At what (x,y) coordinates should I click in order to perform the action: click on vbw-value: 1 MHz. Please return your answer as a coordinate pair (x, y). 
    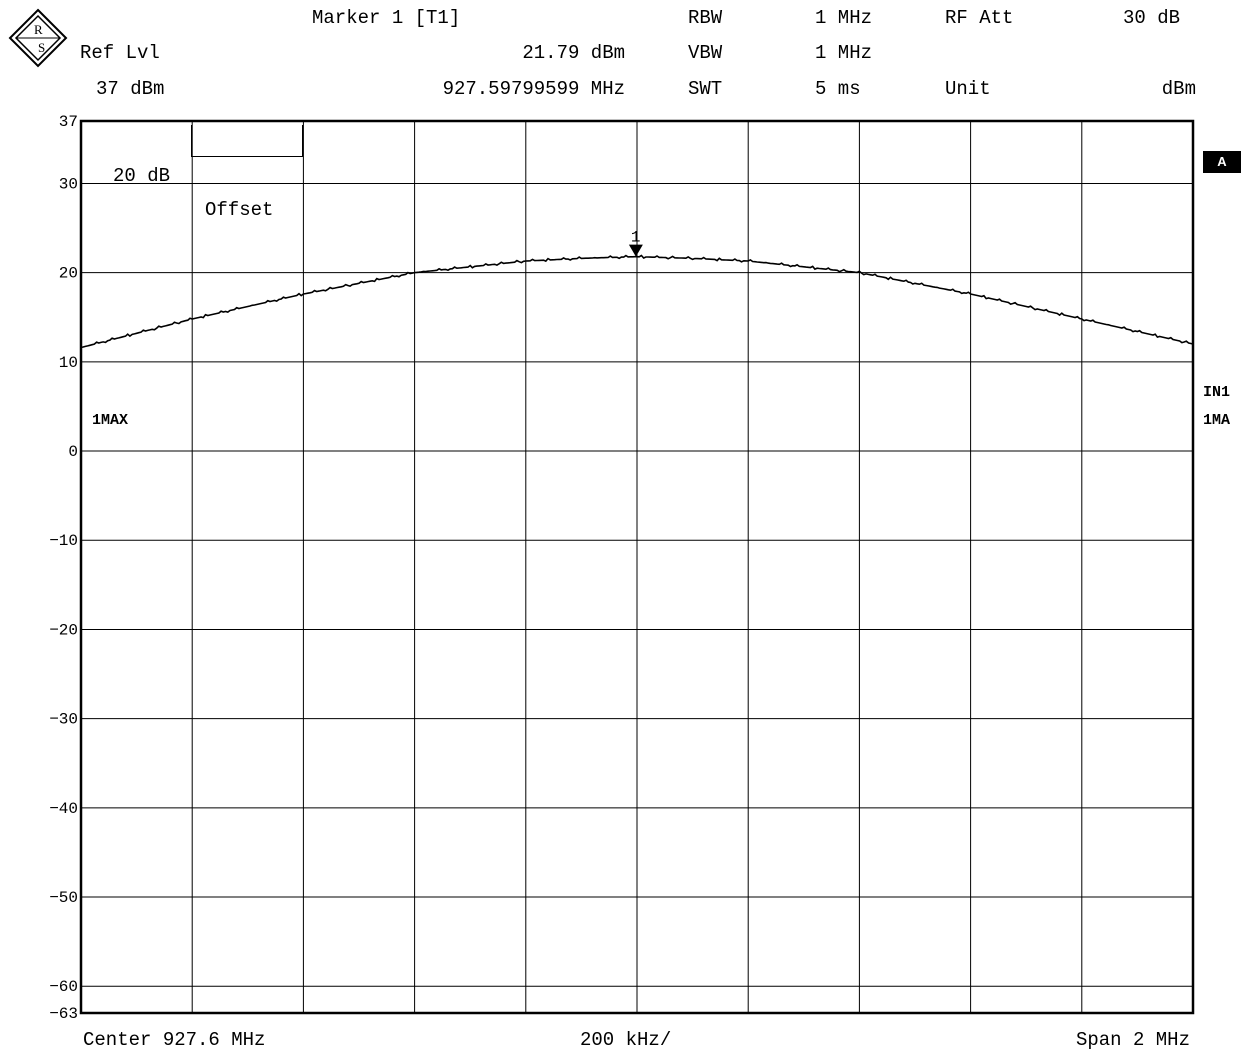
    Looking at the image, I should click on (844, 53).